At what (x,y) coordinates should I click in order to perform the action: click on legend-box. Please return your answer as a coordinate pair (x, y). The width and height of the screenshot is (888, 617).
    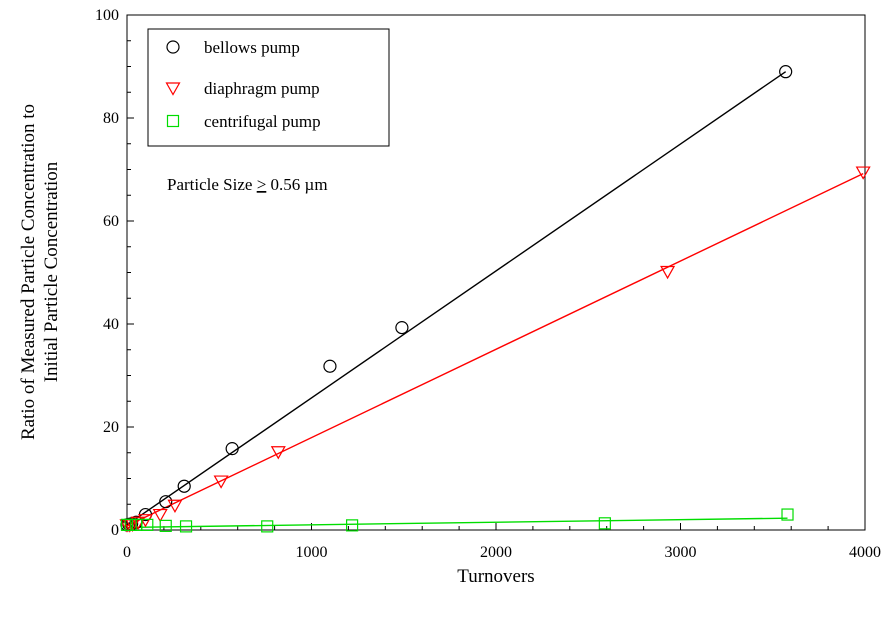
    Looking at the image, I should click on (268, 87).